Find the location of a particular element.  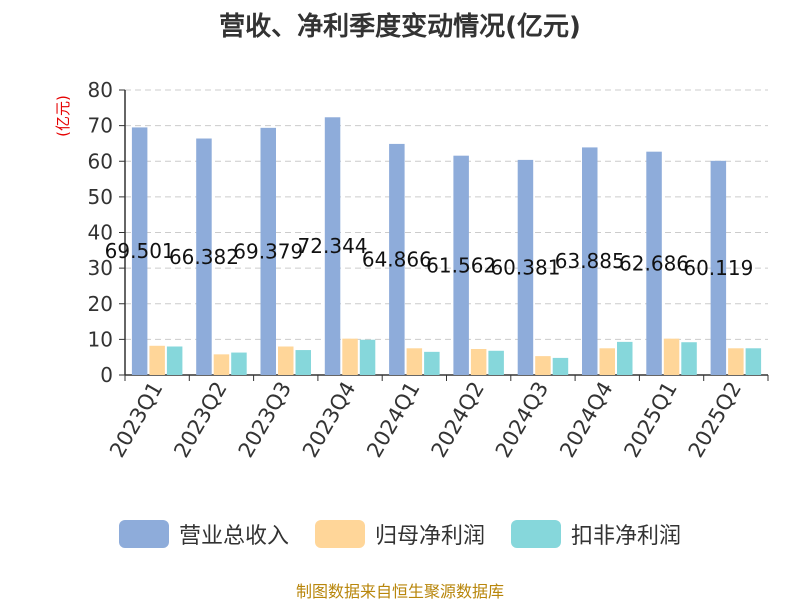

legend-label-deducted-net-profit: 扣非净利润 is located at coordinates (626, 536).